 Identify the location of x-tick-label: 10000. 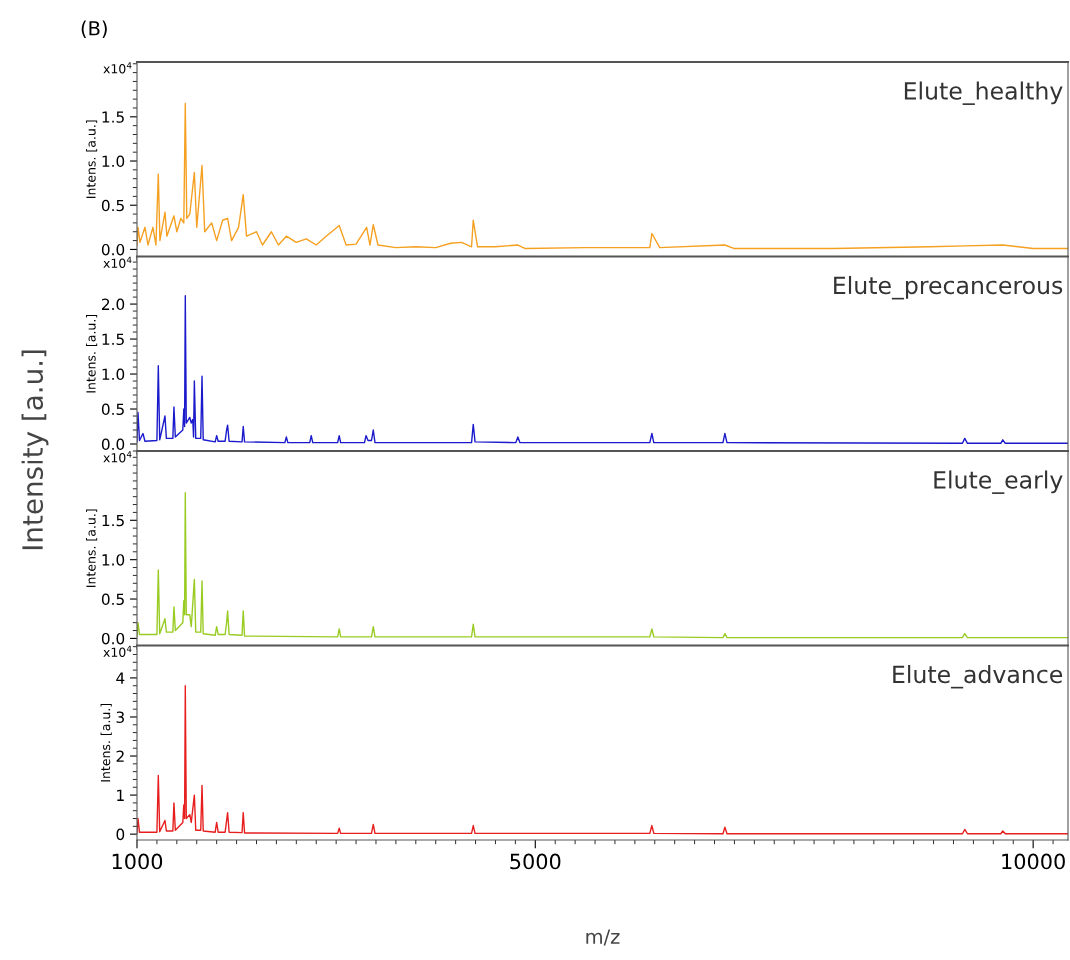
(1033, 861).